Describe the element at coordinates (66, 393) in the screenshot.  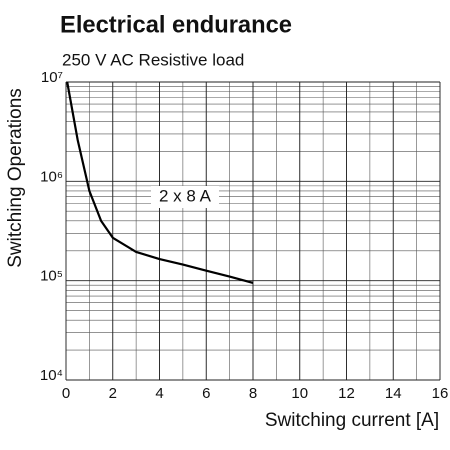
I see `x-tick-label: 0` at that location.